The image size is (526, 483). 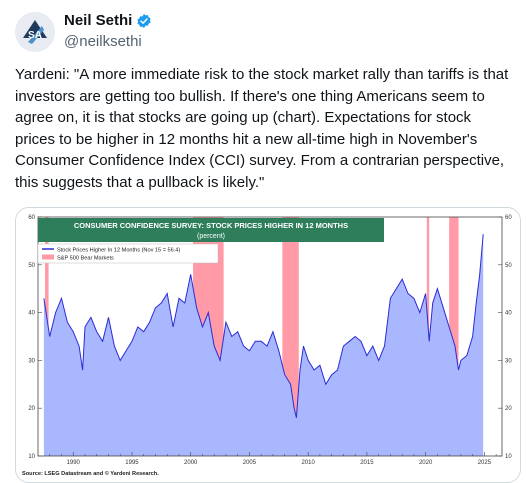 What do you see at coordinates (508, 314) in the screenshot?
I see `y-tick-label-right: 40` at bounding box center [508, 314].